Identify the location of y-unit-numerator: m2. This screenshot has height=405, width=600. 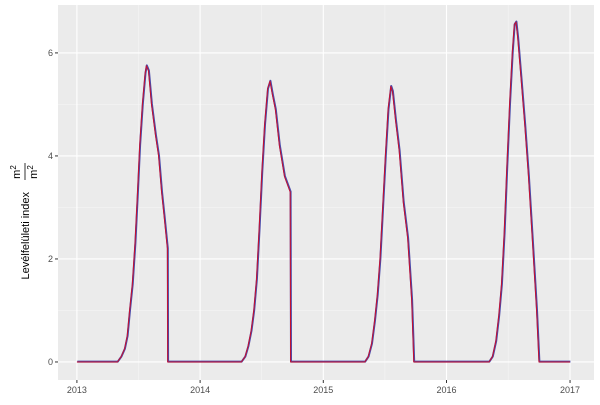
(16, 172).